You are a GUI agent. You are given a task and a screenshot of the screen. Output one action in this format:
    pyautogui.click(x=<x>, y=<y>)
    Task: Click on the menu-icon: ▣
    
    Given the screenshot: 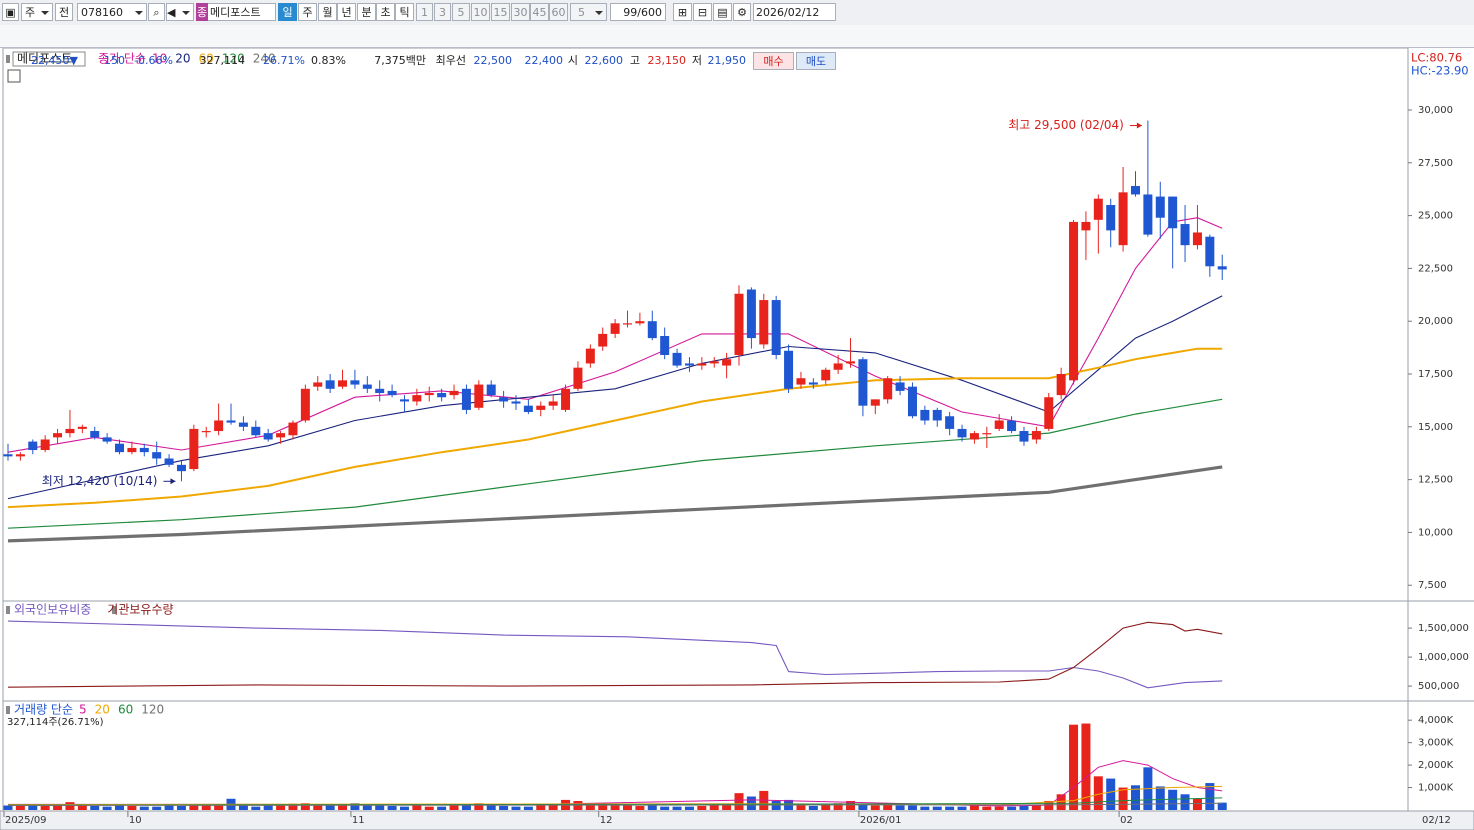 What is the action you would take?
    pyautogui.click(x=10, y=12)
    